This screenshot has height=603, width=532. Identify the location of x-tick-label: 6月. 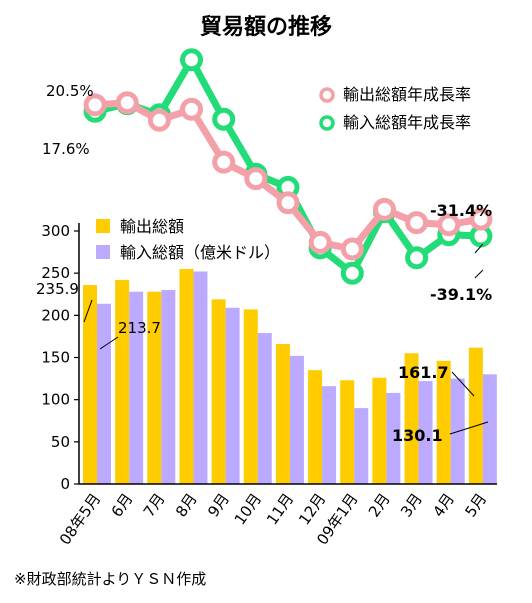
(122, 505).